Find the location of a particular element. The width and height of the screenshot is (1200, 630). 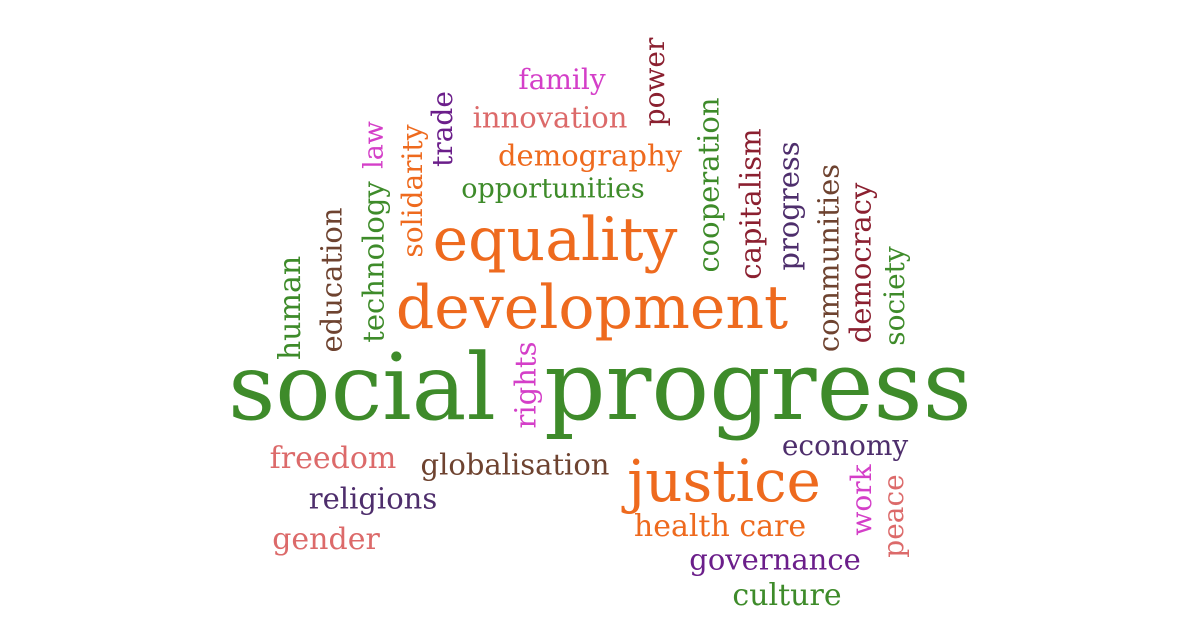

word-development: development is located at coordinates (592, 308).